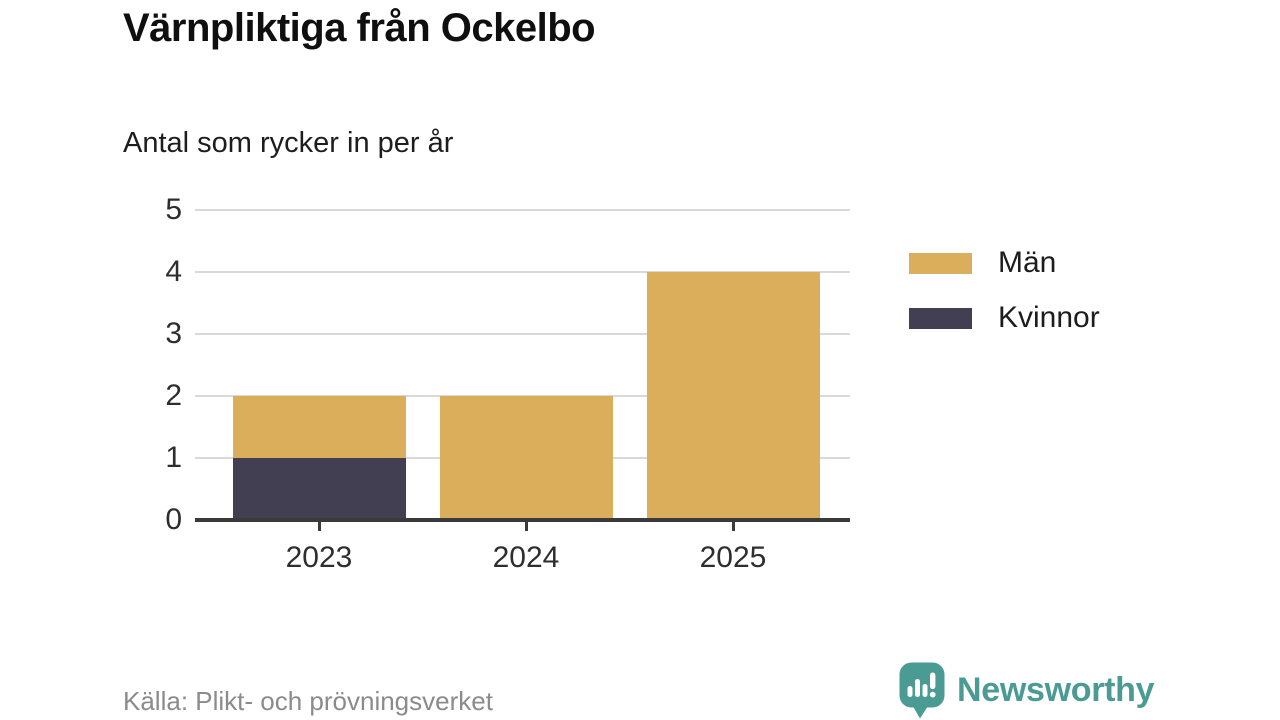 The height and width of the screenshot is (720, 1280). What do you see at coordinates (319, 526) in the screenshot?
I see `x-tick-mark-2023` at bounding box center [319, 526].